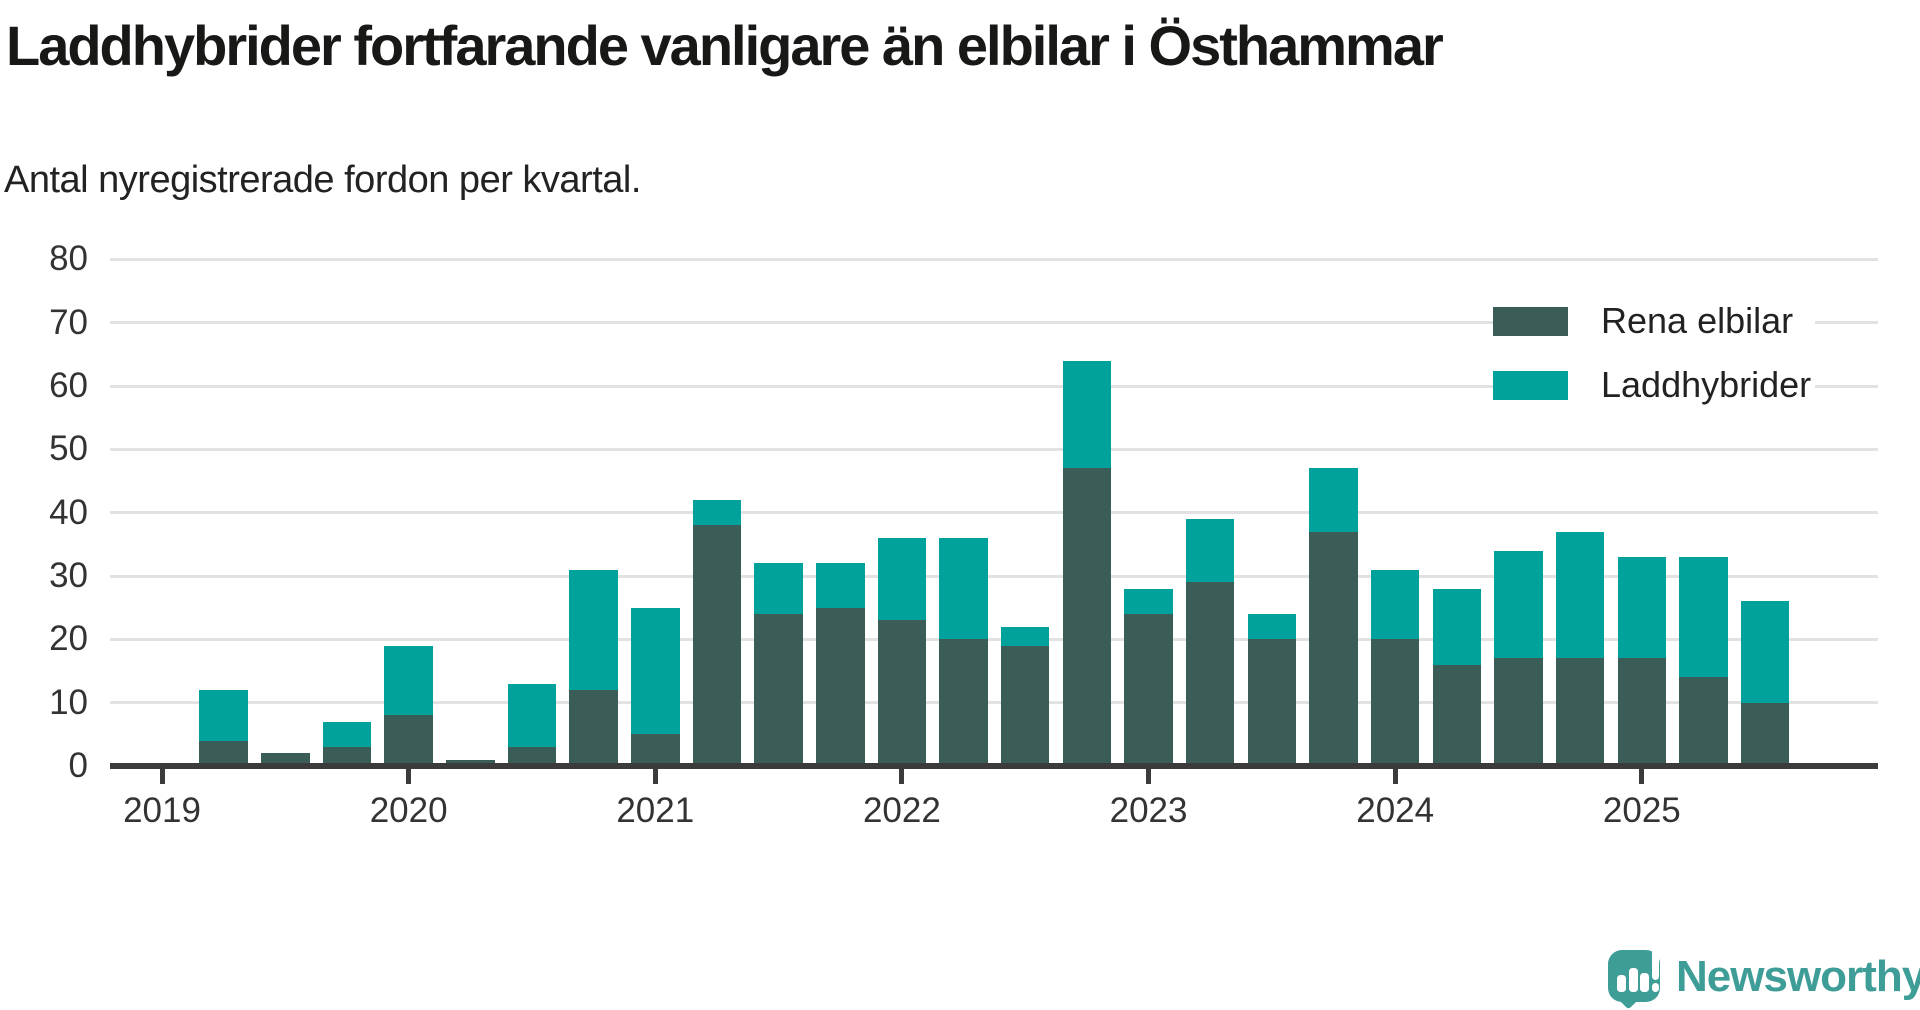 Image resolution: width=1920 pixels, height=1010 pixels. Describe the element at coordinates (994, 766) in the screenshot. I see `x-axis-line` at that location.